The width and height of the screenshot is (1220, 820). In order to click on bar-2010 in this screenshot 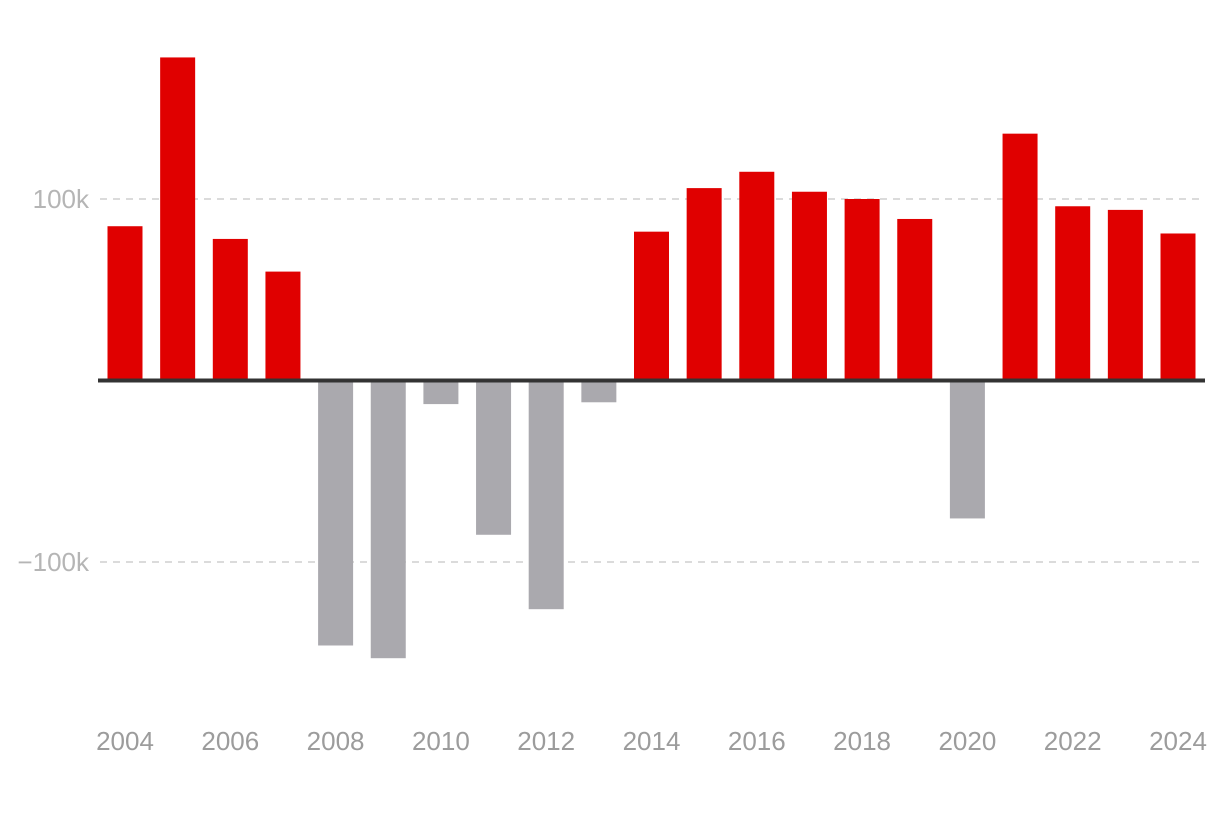, I will do `click(441, 392)`.